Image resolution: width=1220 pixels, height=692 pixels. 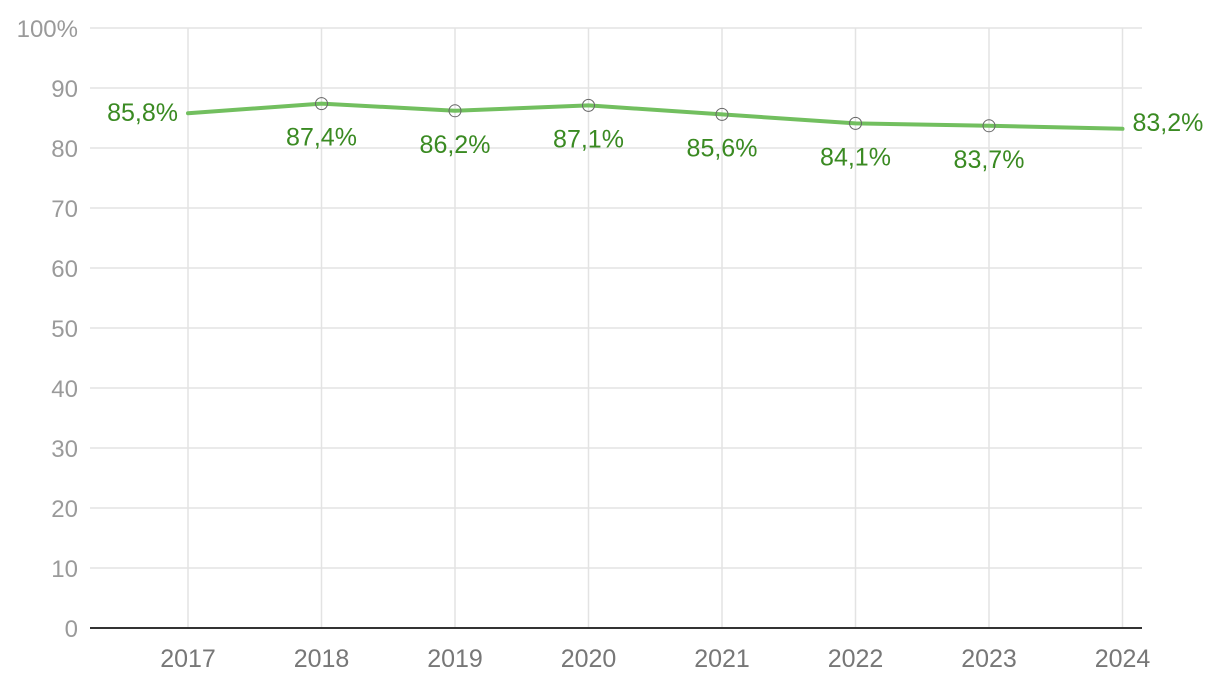 What do you see at coordinates (188, 659) in the screenshot?
I see `x-tick-label: 2017` at bounding box center [188, 659].